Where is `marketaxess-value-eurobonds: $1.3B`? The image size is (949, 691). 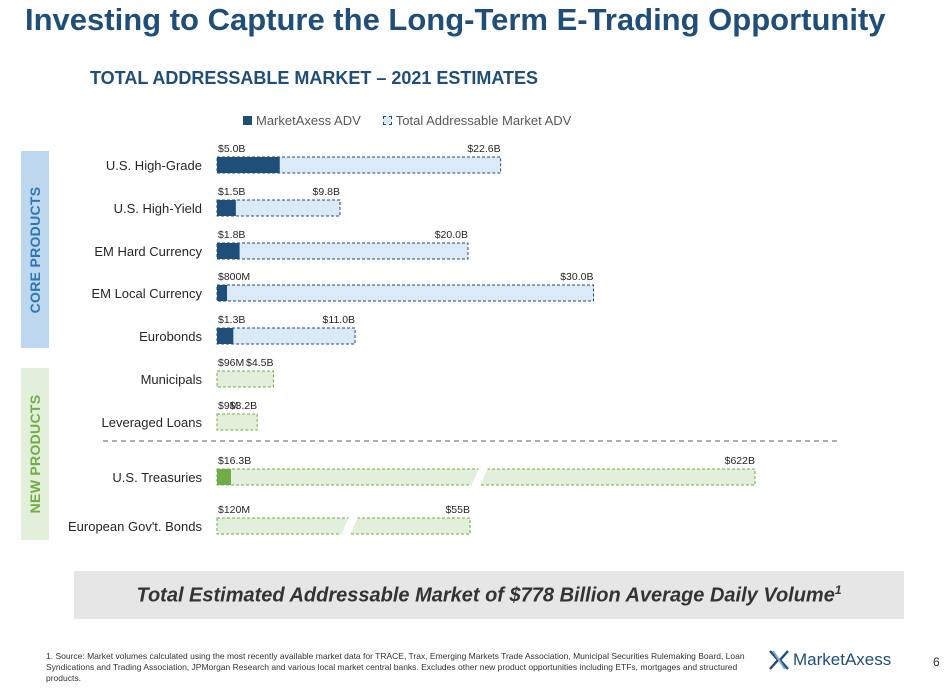
marketaxess-value-eurobonds: $1.3B is located at coordinates (231, 320).